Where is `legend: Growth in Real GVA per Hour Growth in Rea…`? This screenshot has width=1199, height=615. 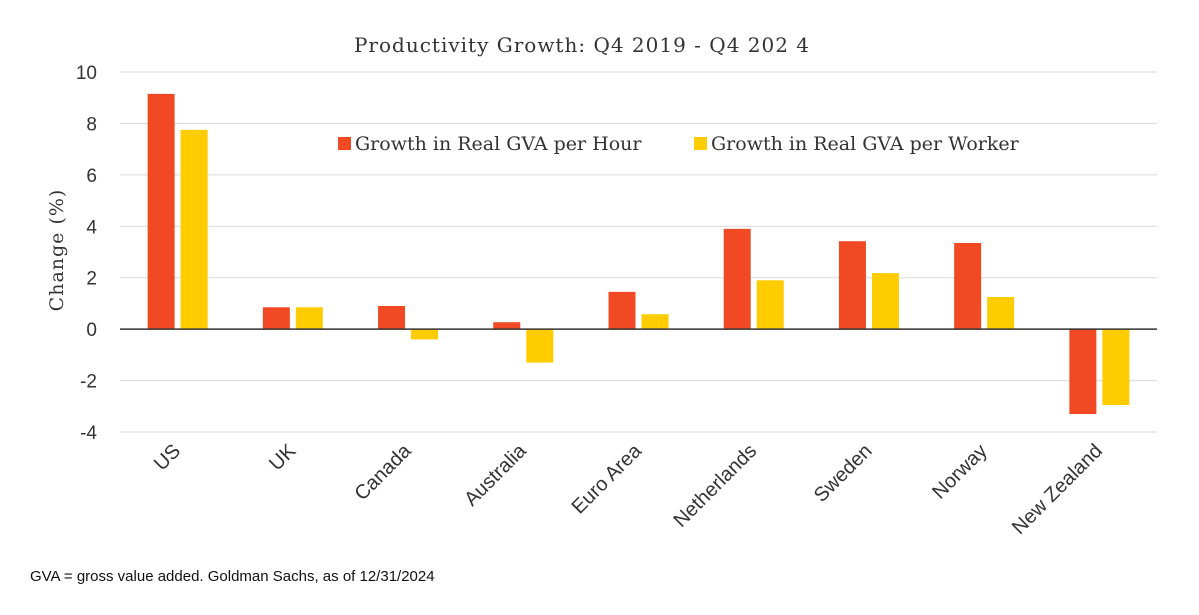
legend: Growth in Real GVA per Hour Growth in Rea… is located at coordinates (679, 144).